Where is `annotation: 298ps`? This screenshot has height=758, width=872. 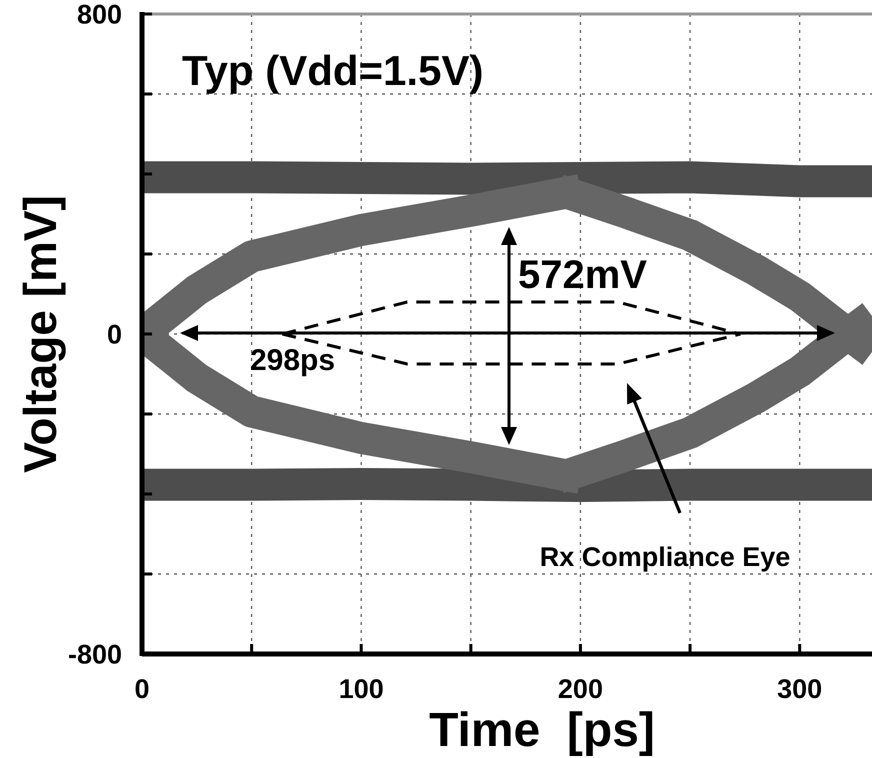
annotation: 298ps is located at coordinates (293, 360).